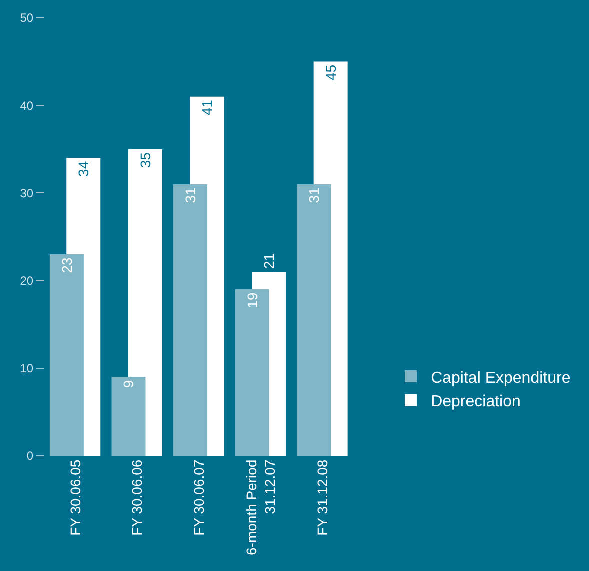  I want to click on legend-label: Capital Expenditure, so click(501, 378).